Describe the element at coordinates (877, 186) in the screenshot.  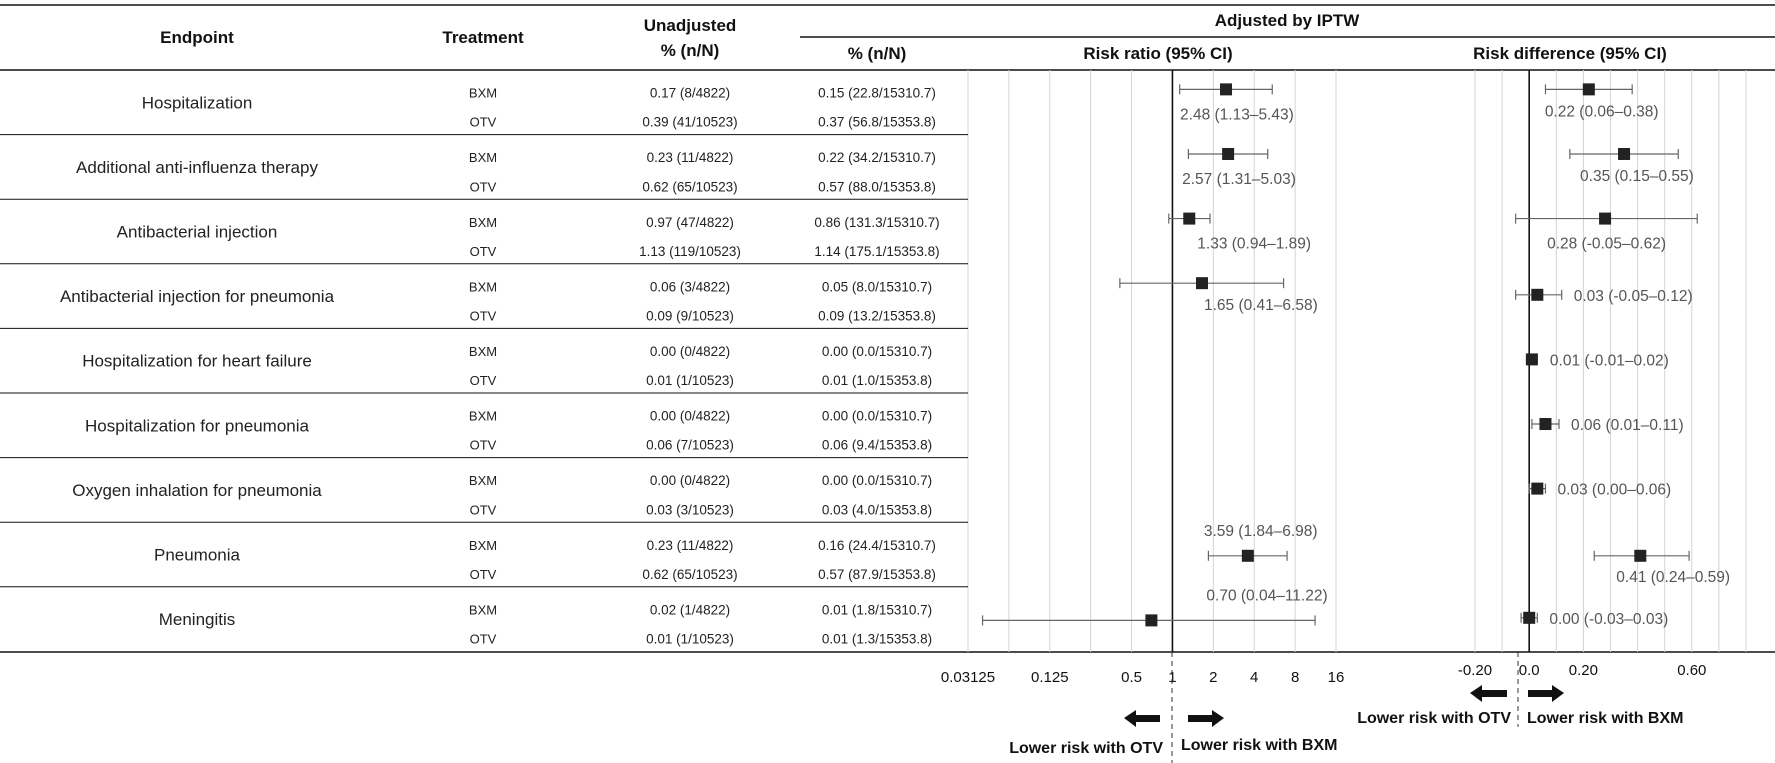
I see `adjusted-value: 0.57 (88.0/15353.8)` at that location.